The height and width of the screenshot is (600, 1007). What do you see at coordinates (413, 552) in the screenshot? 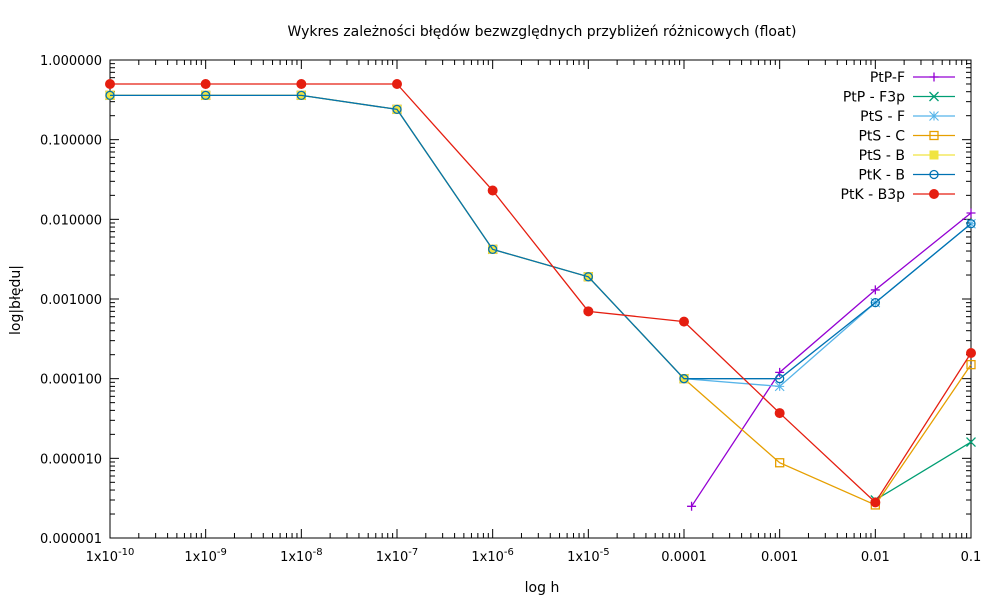
I see `x-tick-exponent: -7` at bounding box center [413, 552].